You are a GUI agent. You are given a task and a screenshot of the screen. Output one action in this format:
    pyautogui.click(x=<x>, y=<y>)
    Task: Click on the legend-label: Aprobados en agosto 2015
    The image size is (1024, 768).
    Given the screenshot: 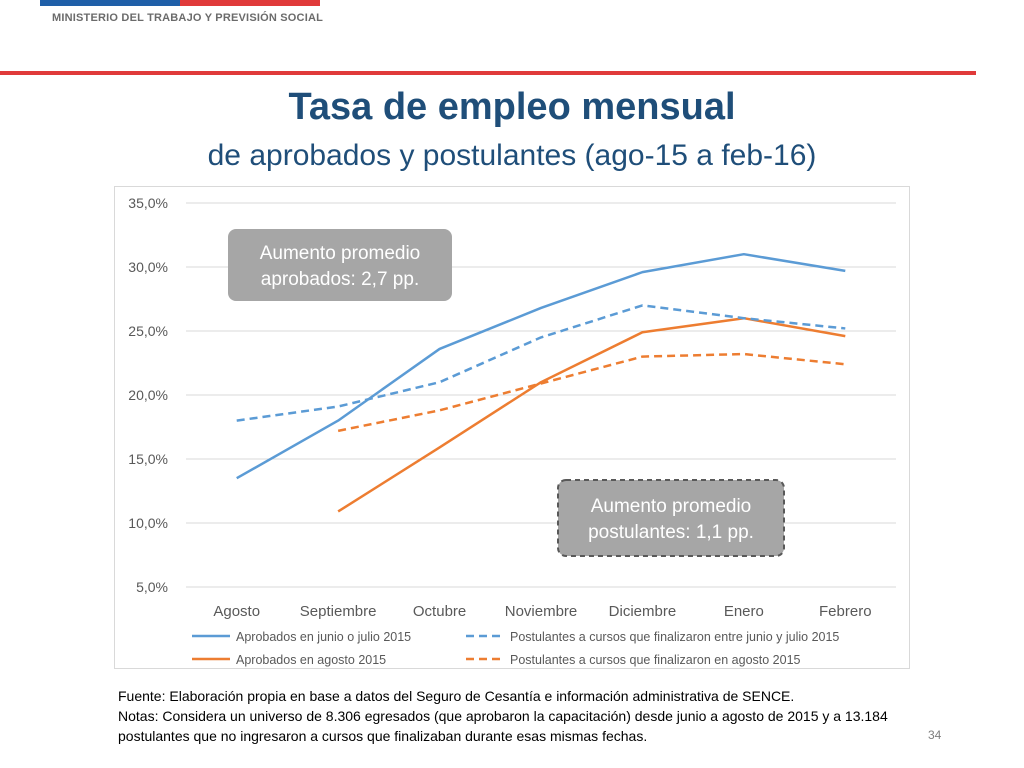 What is the action you would take?
    pyautogui.click(x=311, y=660)
    